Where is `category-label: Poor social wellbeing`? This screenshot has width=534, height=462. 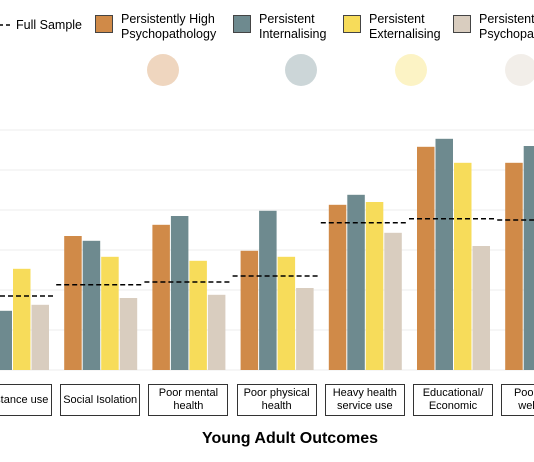 category-label: Poor social wellbeing is located at coordinates (517, 400).